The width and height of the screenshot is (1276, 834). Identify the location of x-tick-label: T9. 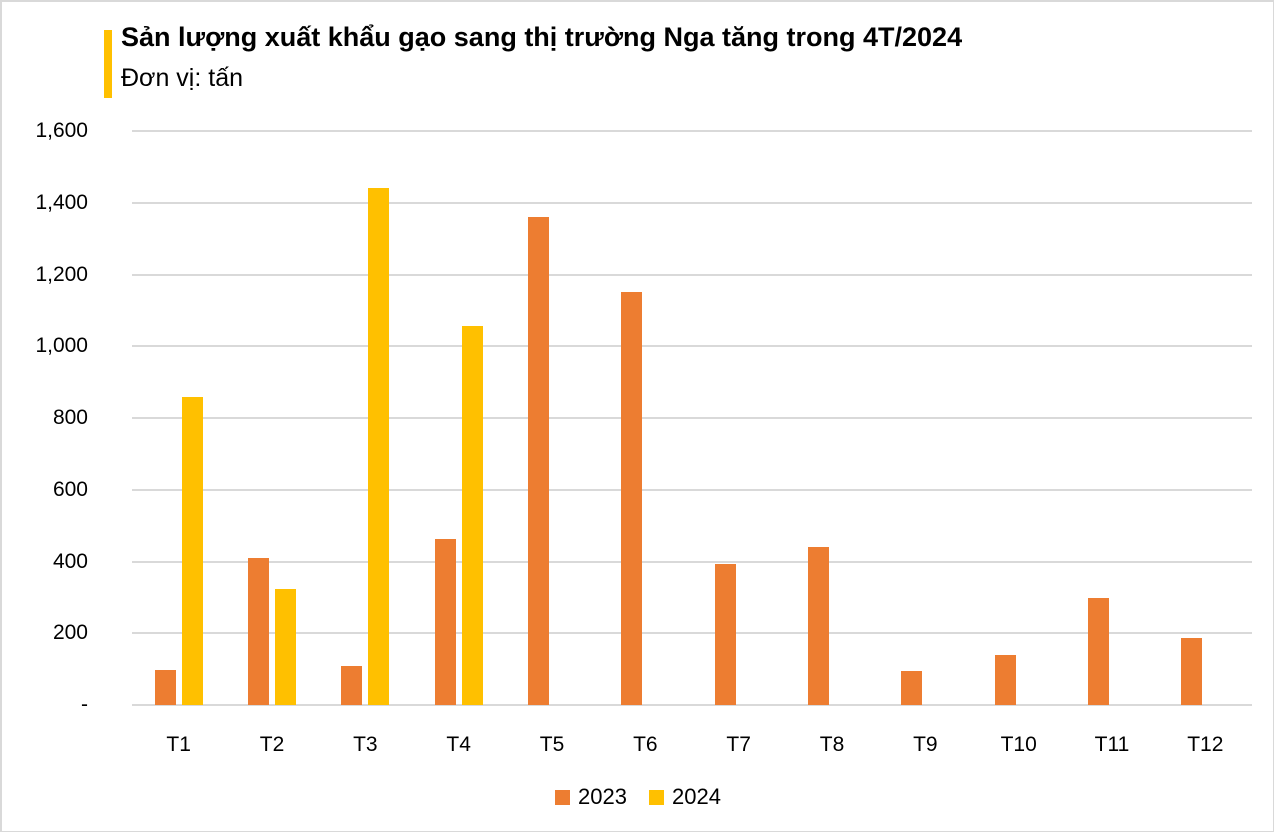
(925, 744).